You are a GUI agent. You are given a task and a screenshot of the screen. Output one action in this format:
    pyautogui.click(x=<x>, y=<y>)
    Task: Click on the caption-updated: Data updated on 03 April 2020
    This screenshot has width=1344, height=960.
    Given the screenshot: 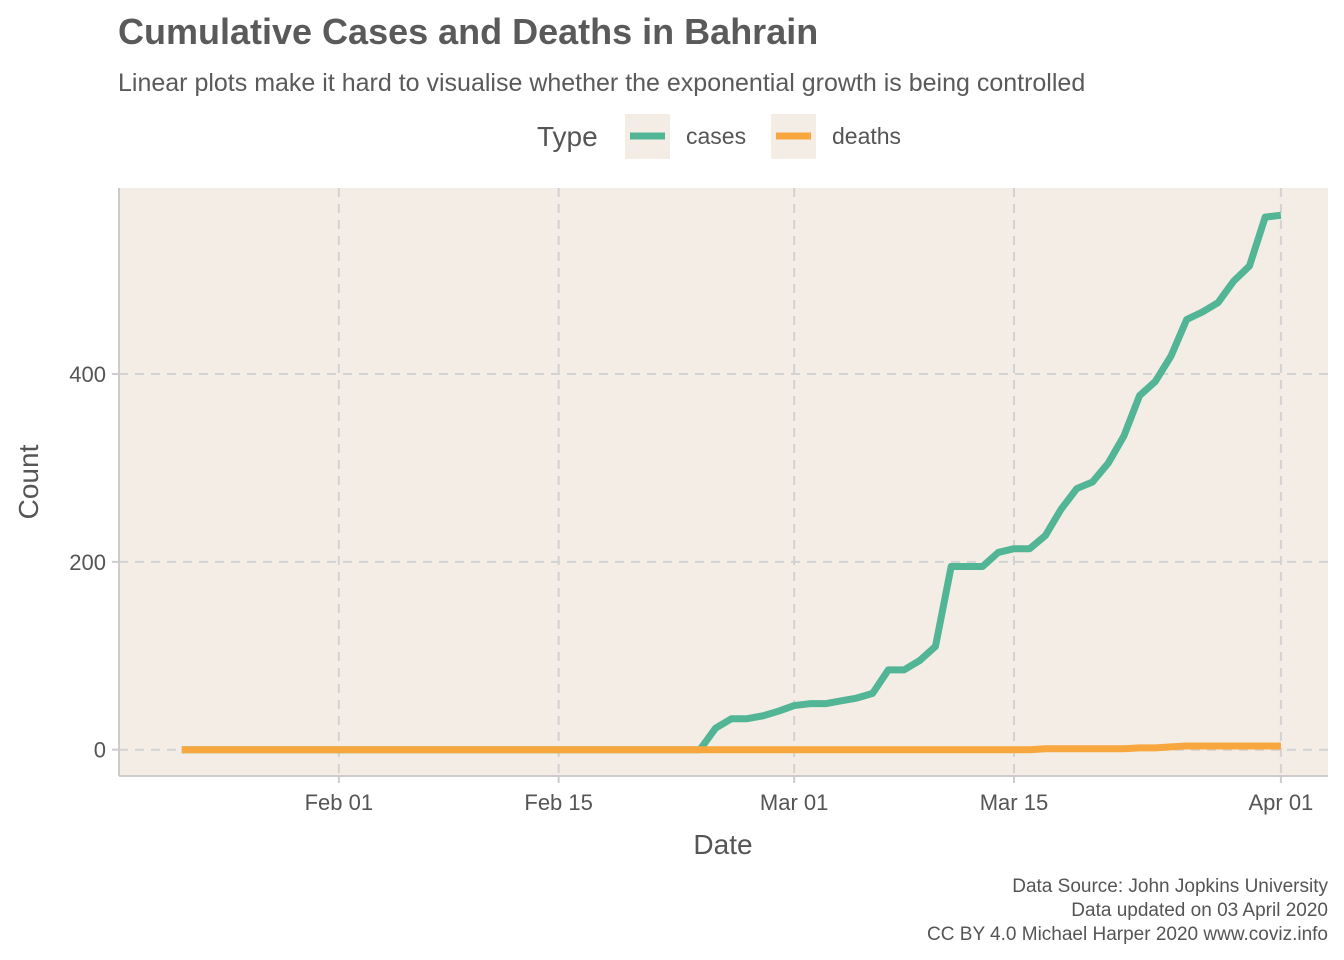 What is the action you would take?
    pyautogui.click(x=1199, y=910)
    